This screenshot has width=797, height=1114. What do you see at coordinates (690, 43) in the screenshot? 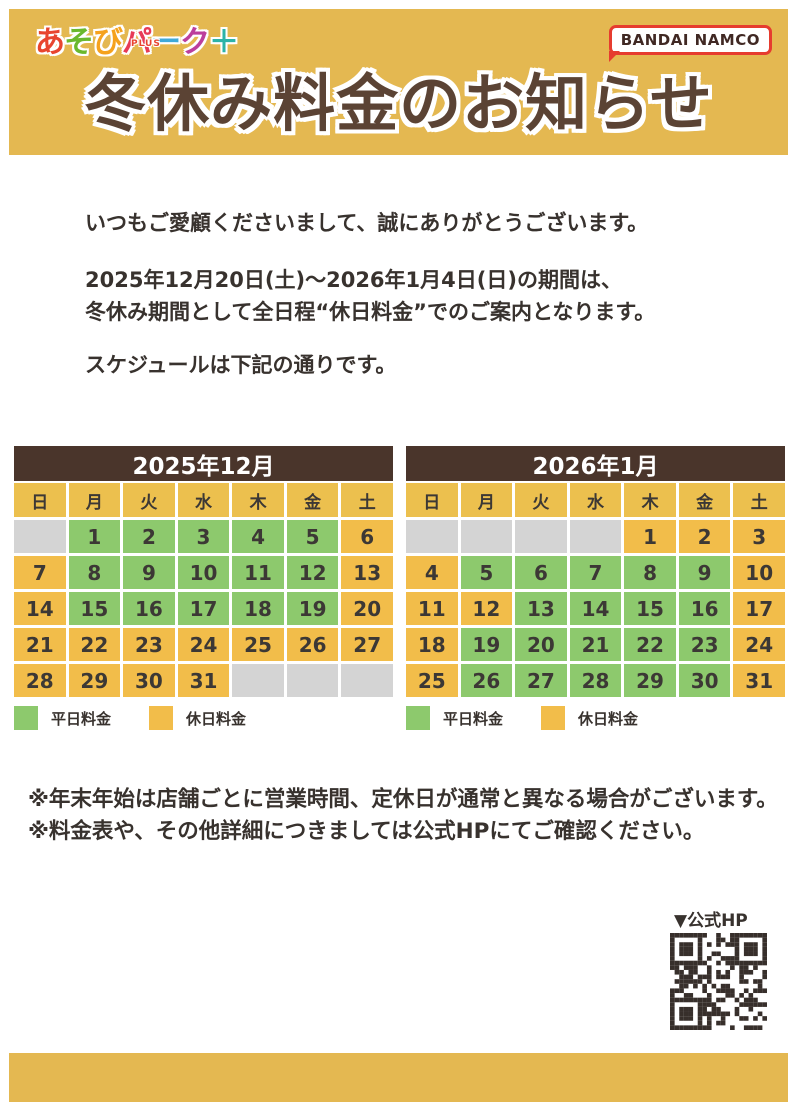
I see `bandai-namco-logo: BANDAI NAMCO` at bounding box center [690, 43].